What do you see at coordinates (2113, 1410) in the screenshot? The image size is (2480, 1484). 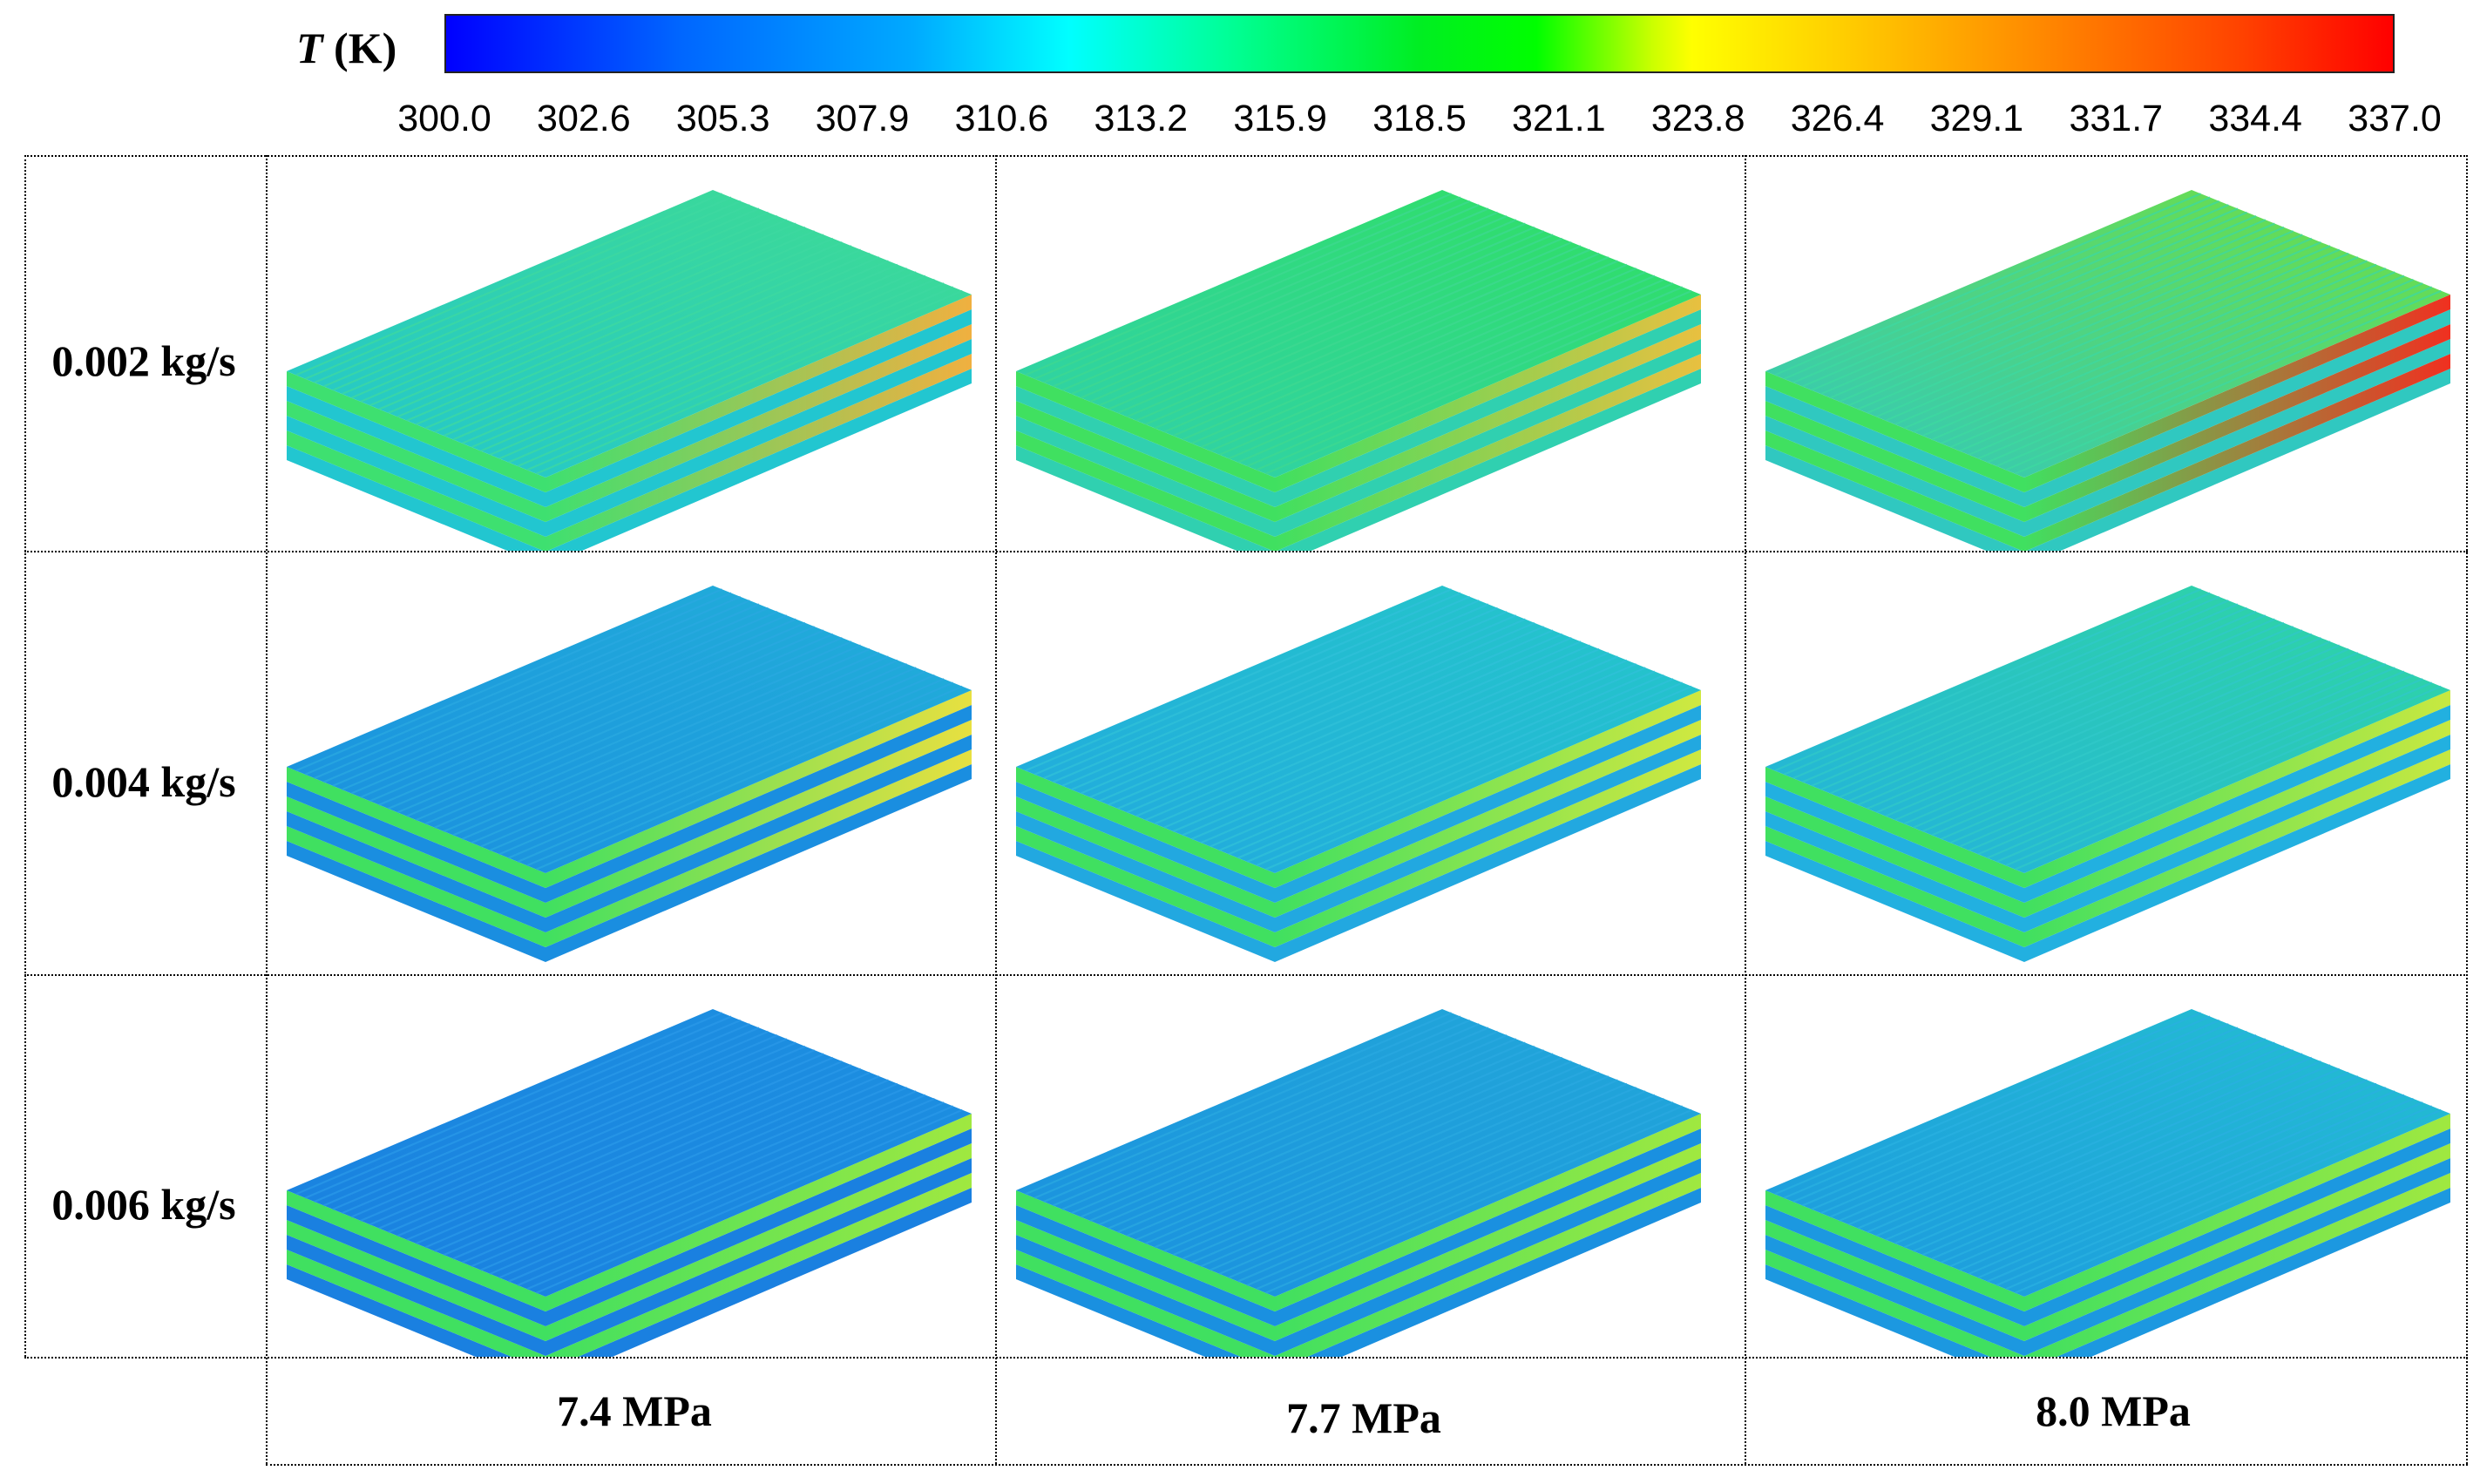 I see `column-label-pressure-3: 8.0 MPa` at bounding box center [2113, 1410].